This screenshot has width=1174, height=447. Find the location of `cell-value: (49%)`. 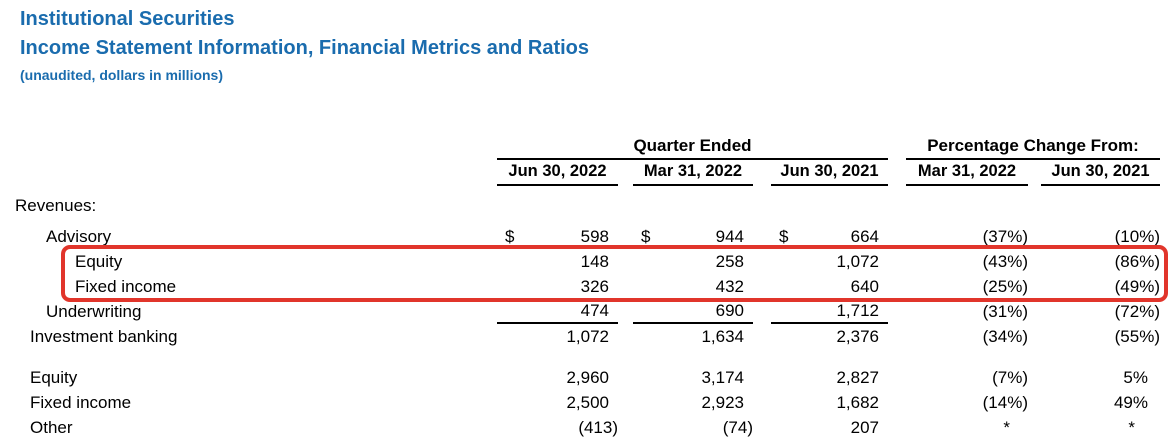

cell-value: (49%) is located at coordinates (1137, 286).